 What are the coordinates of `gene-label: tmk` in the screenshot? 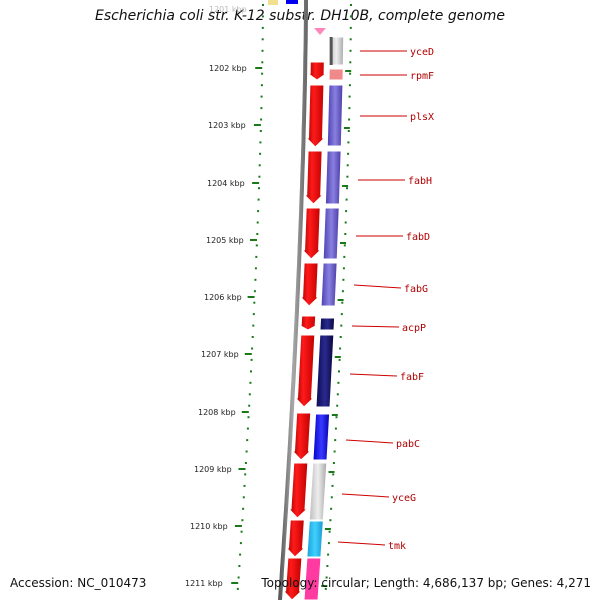 It's located at (397, 546).